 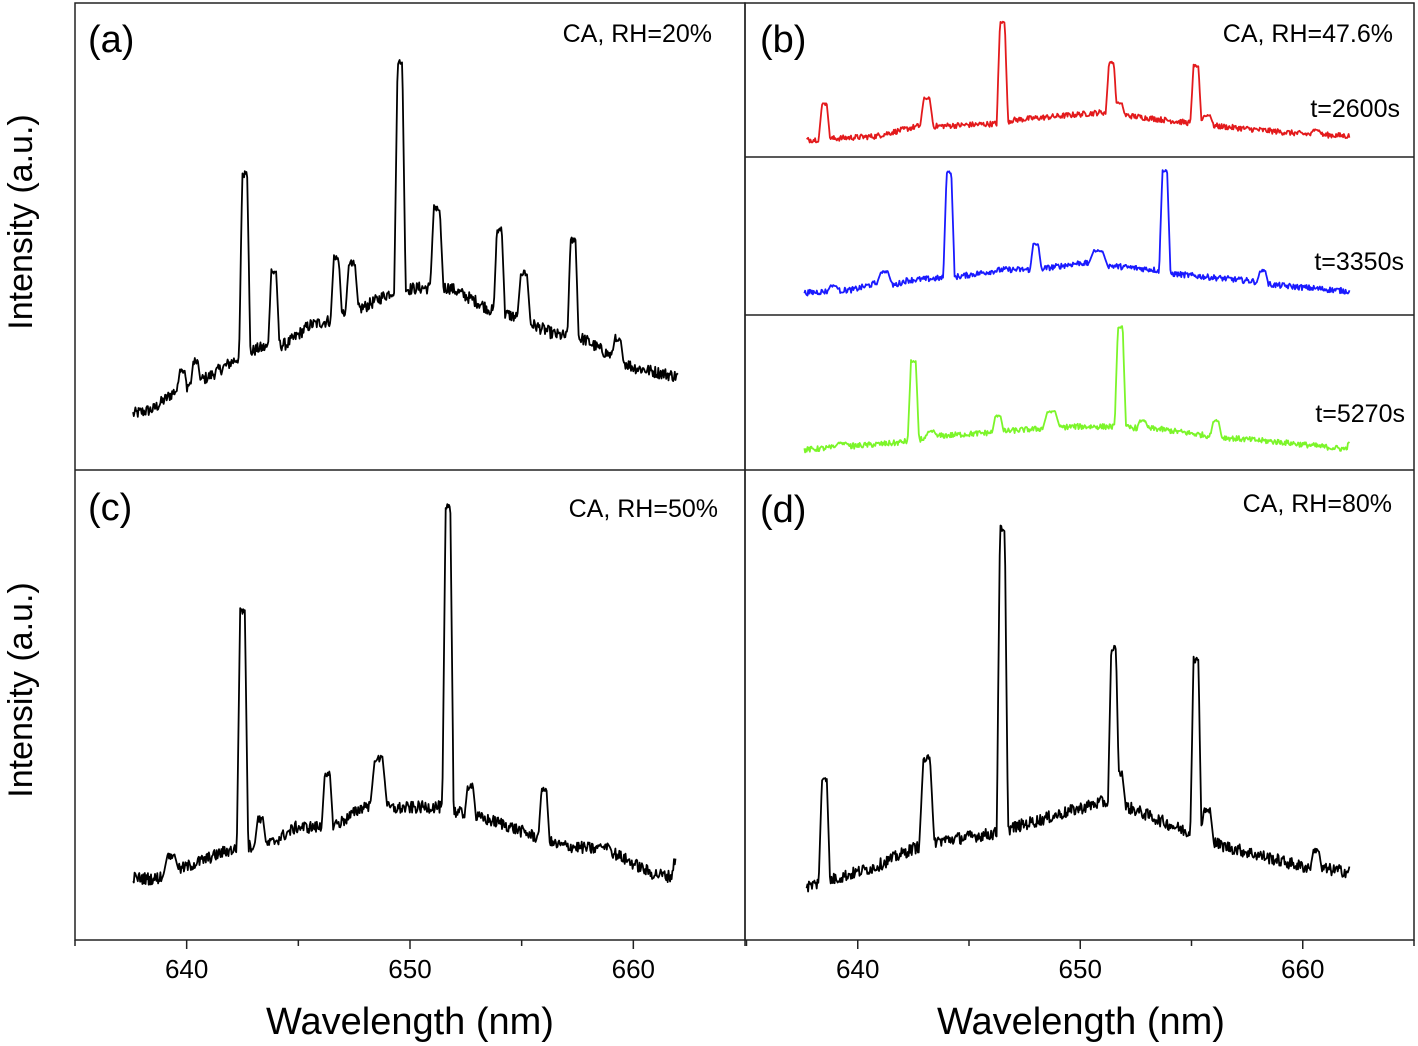 I want to click on panel-label-c: (c), so click(x=110, y=508).